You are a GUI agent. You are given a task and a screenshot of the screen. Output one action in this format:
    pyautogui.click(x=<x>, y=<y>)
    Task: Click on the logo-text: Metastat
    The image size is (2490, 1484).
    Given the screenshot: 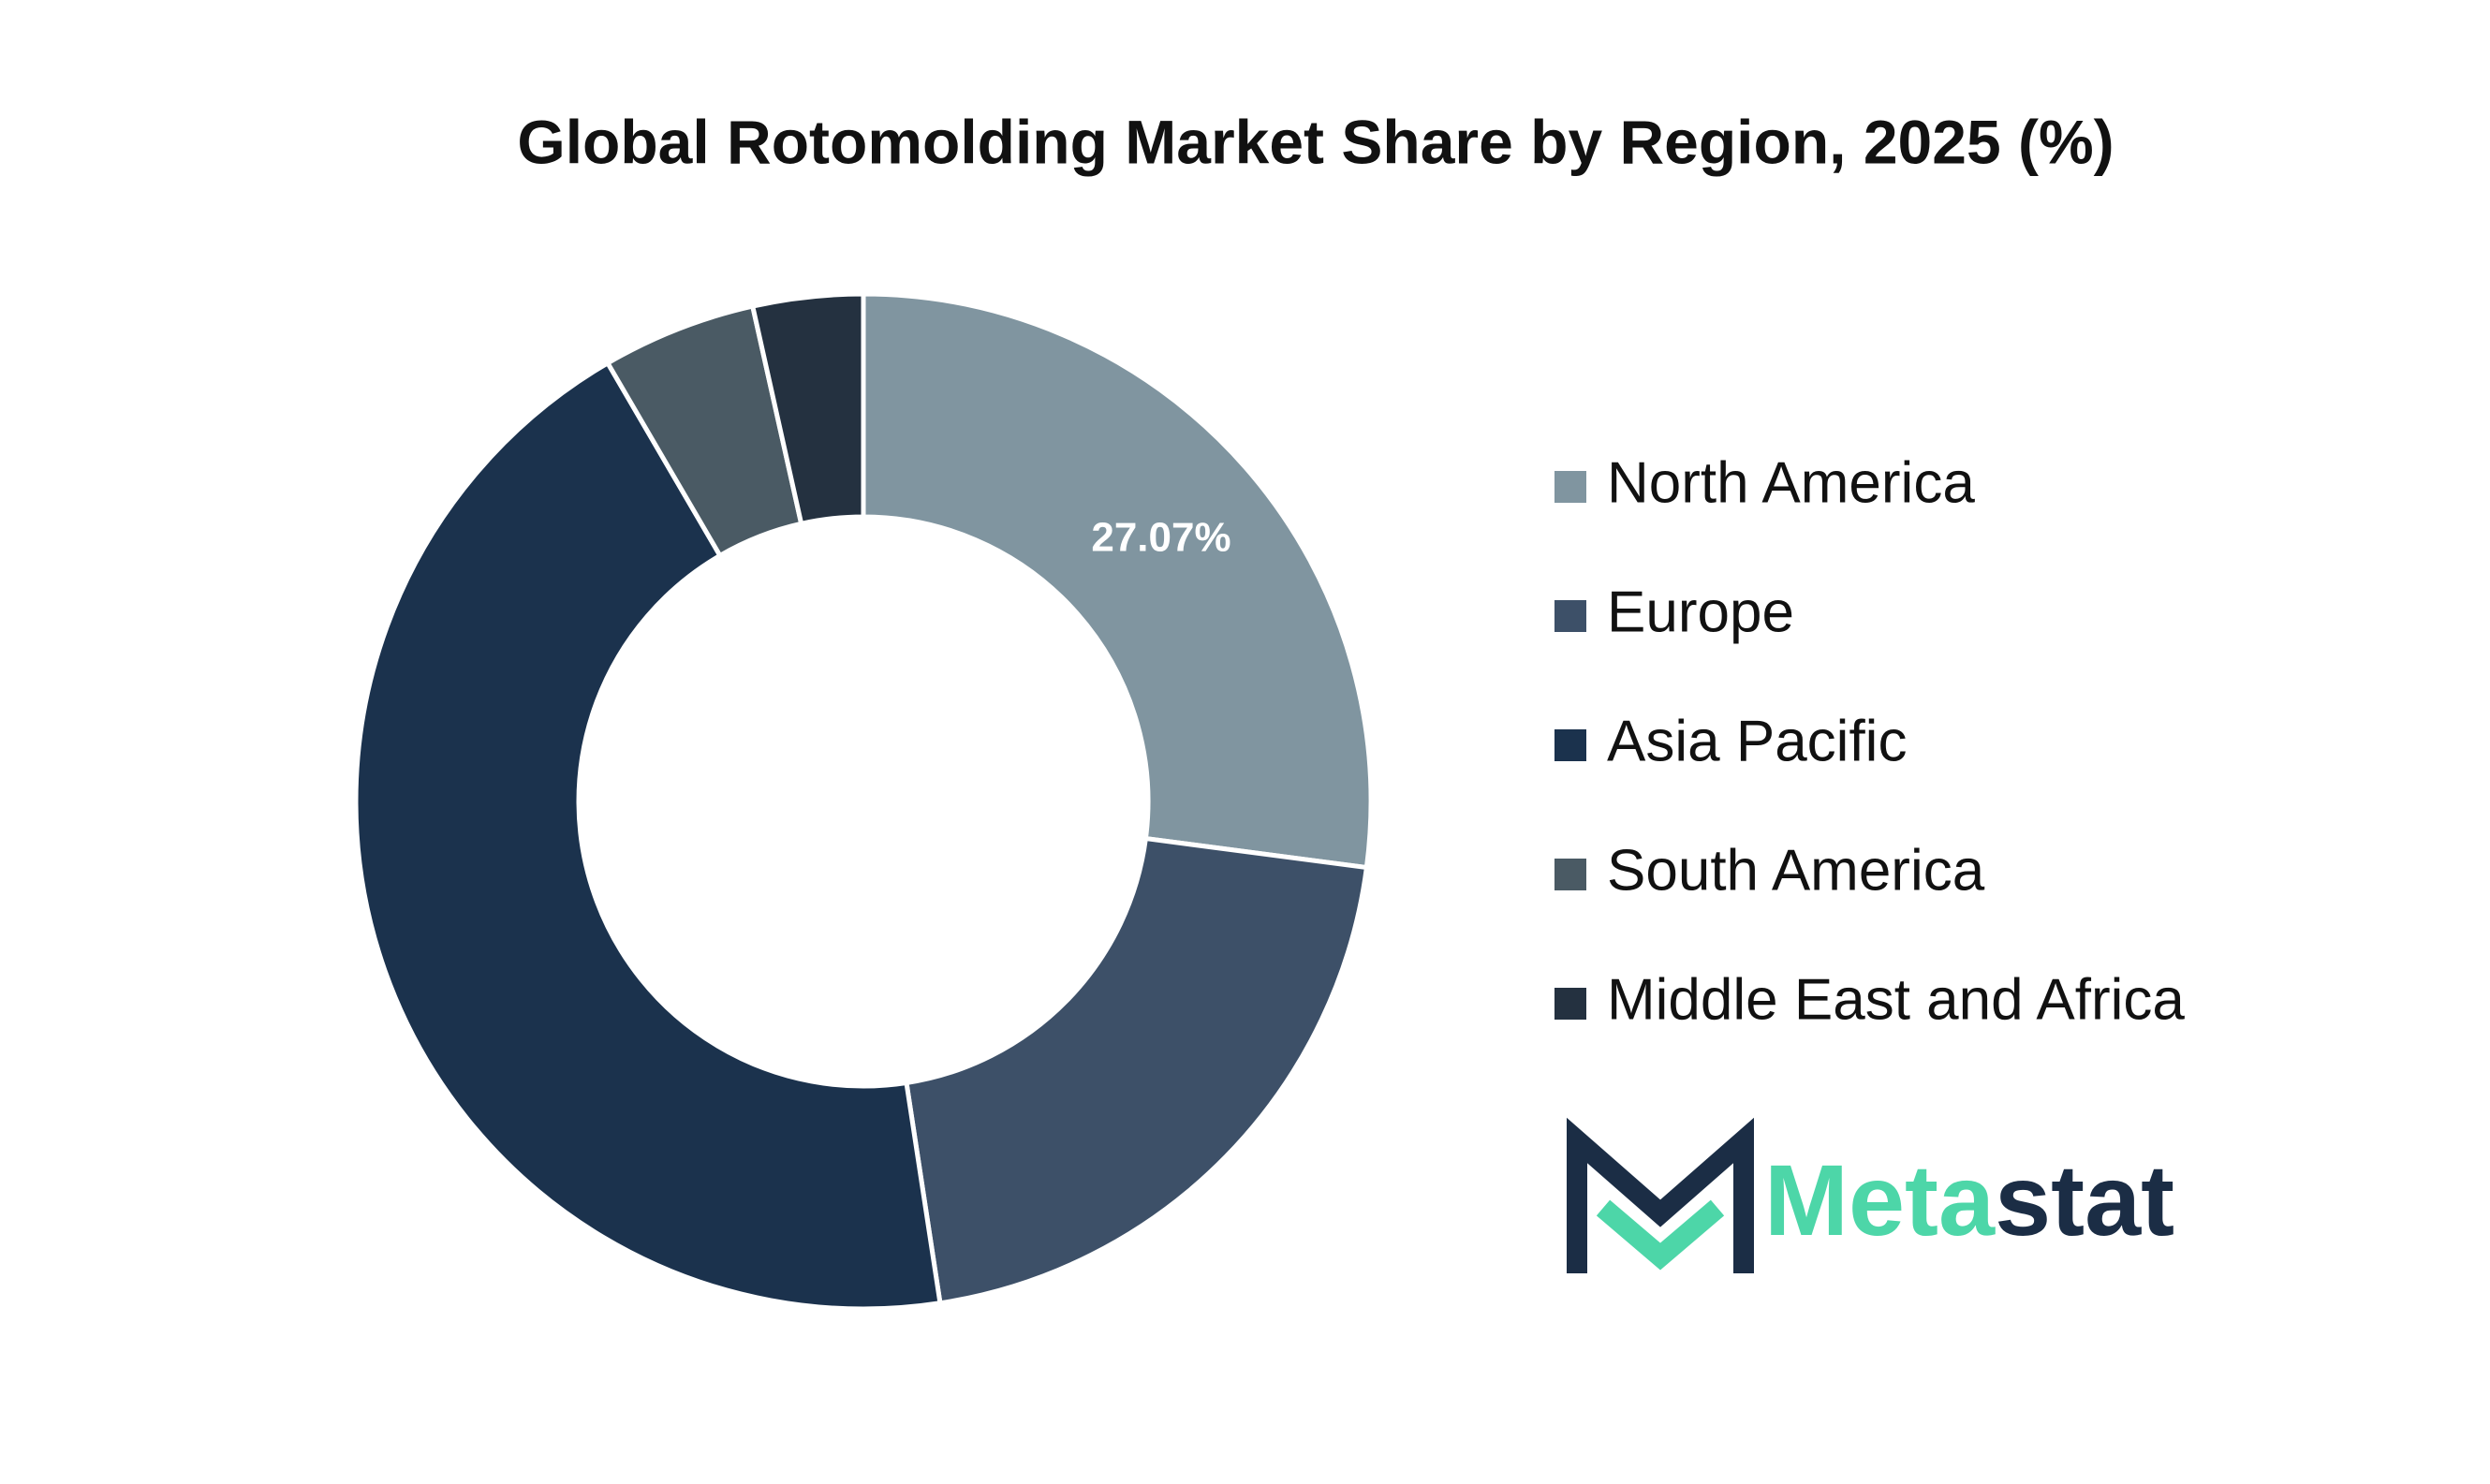 What is the action you would take?
    pyautogui.click(x=1969, y=1199)
    